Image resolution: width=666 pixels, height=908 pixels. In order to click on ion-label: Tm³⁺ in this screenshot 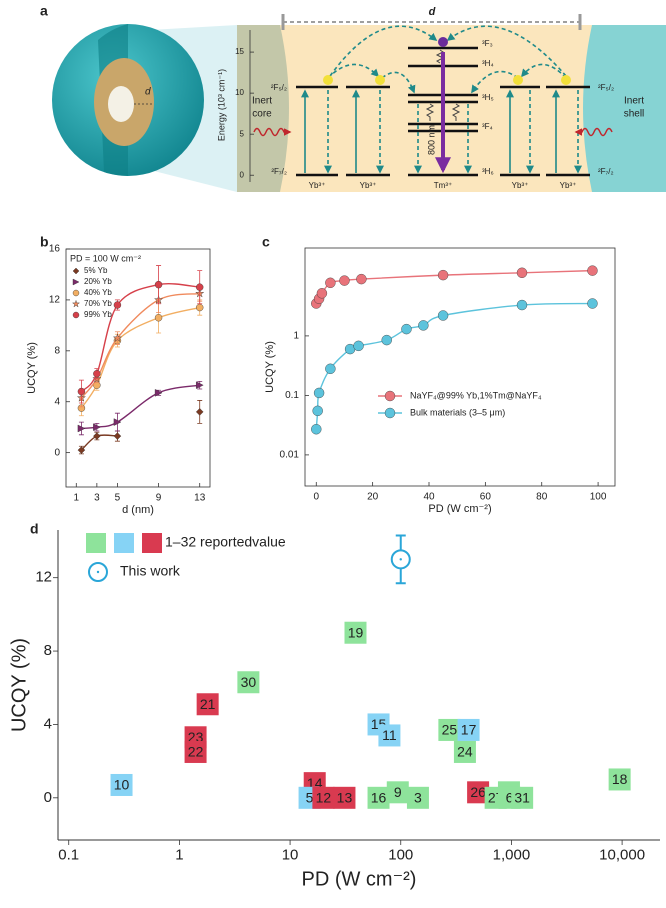, I will do `click(443, 185)`.